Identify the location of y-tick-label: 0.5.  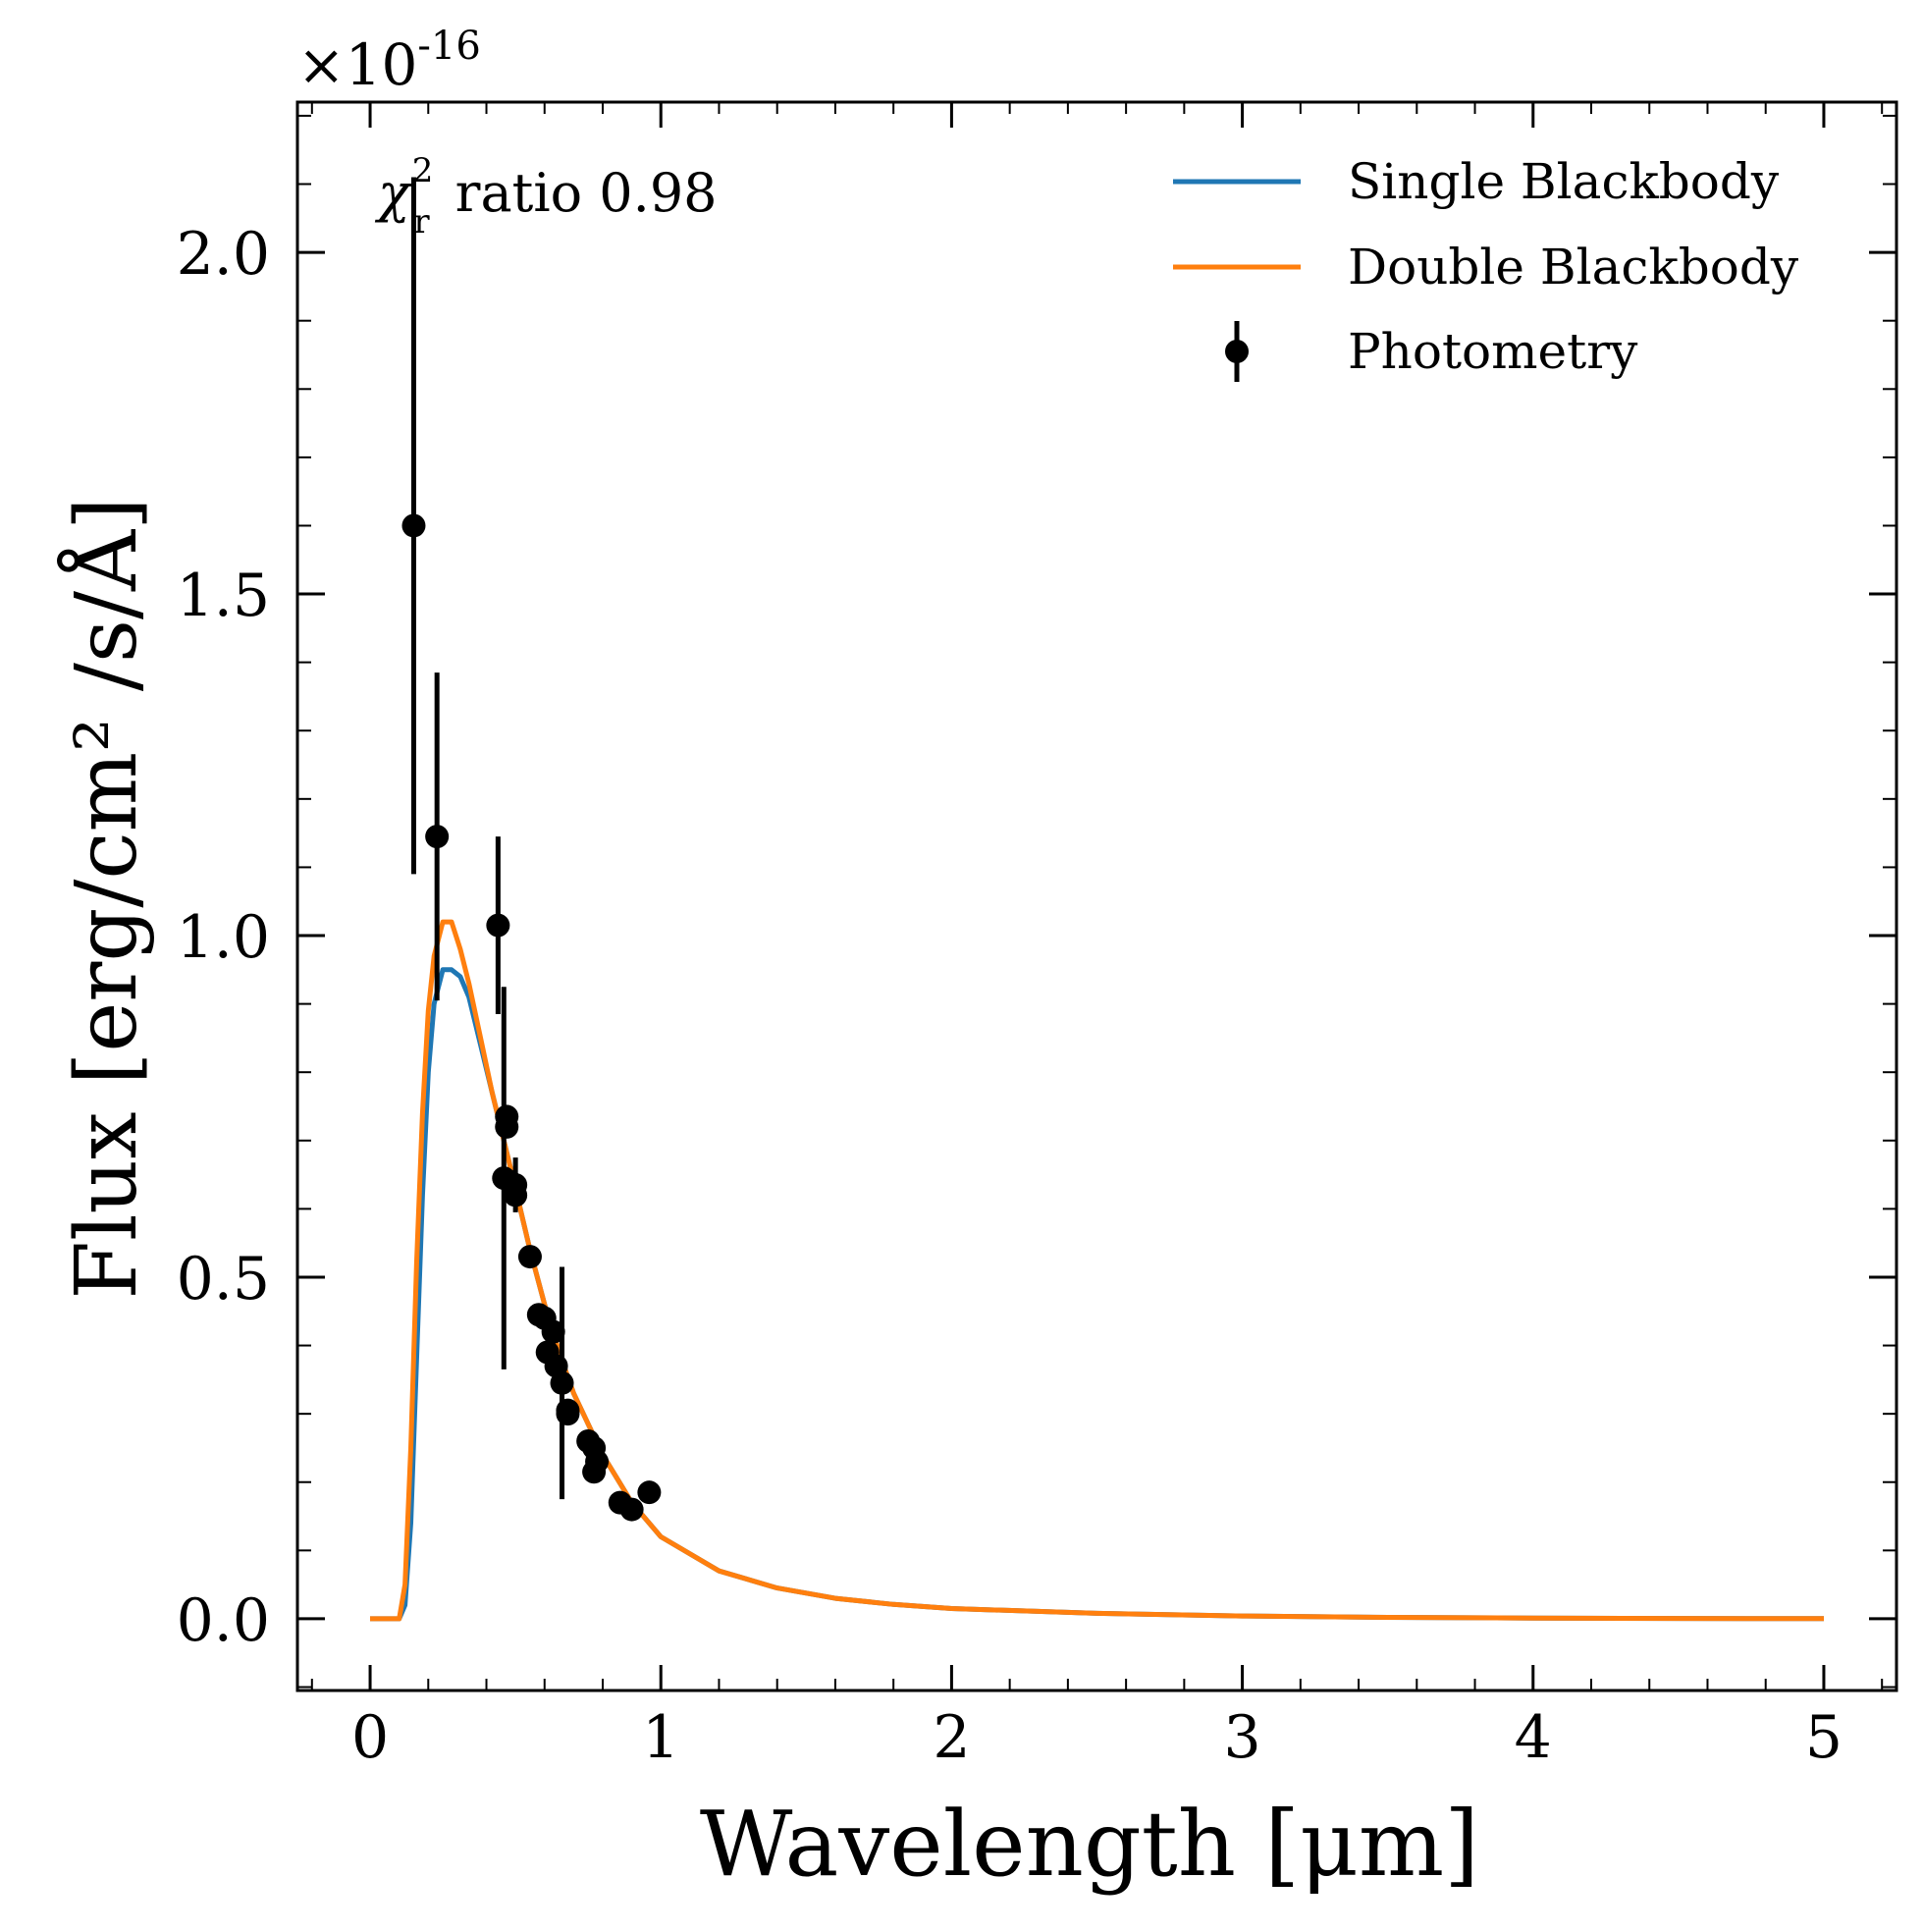
(223, 1279).